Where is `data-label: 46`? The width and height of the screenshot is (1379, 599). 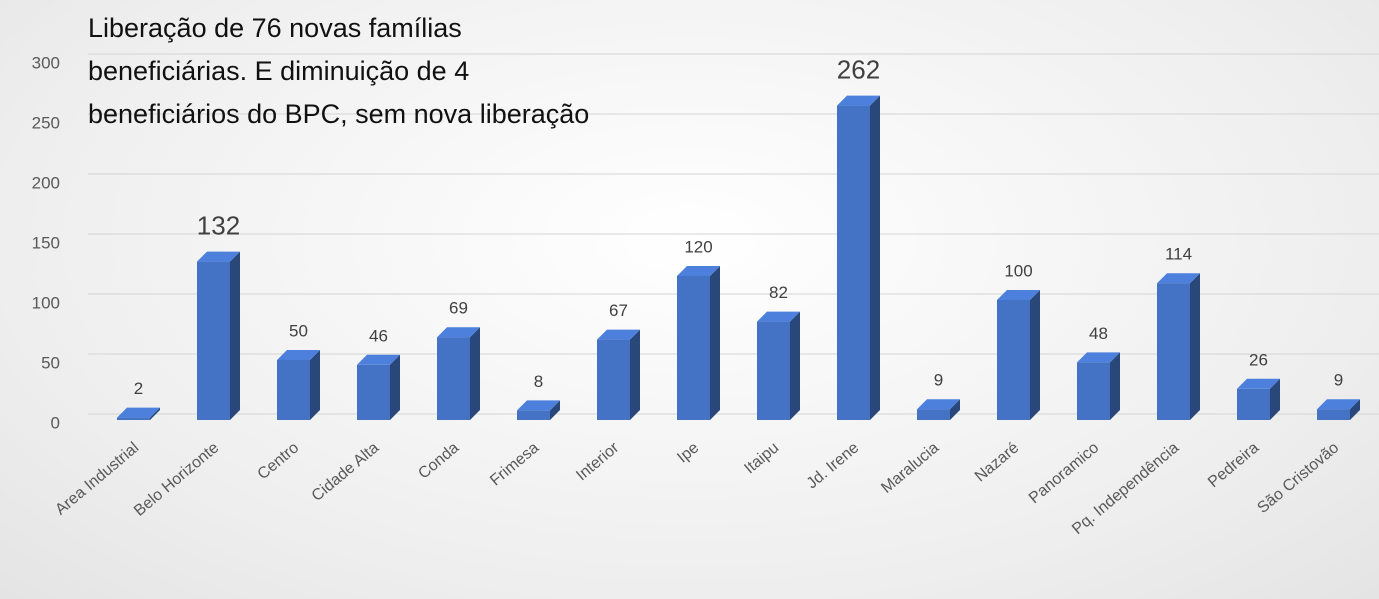
data-label: 46 is located at coordinates (378, 335).